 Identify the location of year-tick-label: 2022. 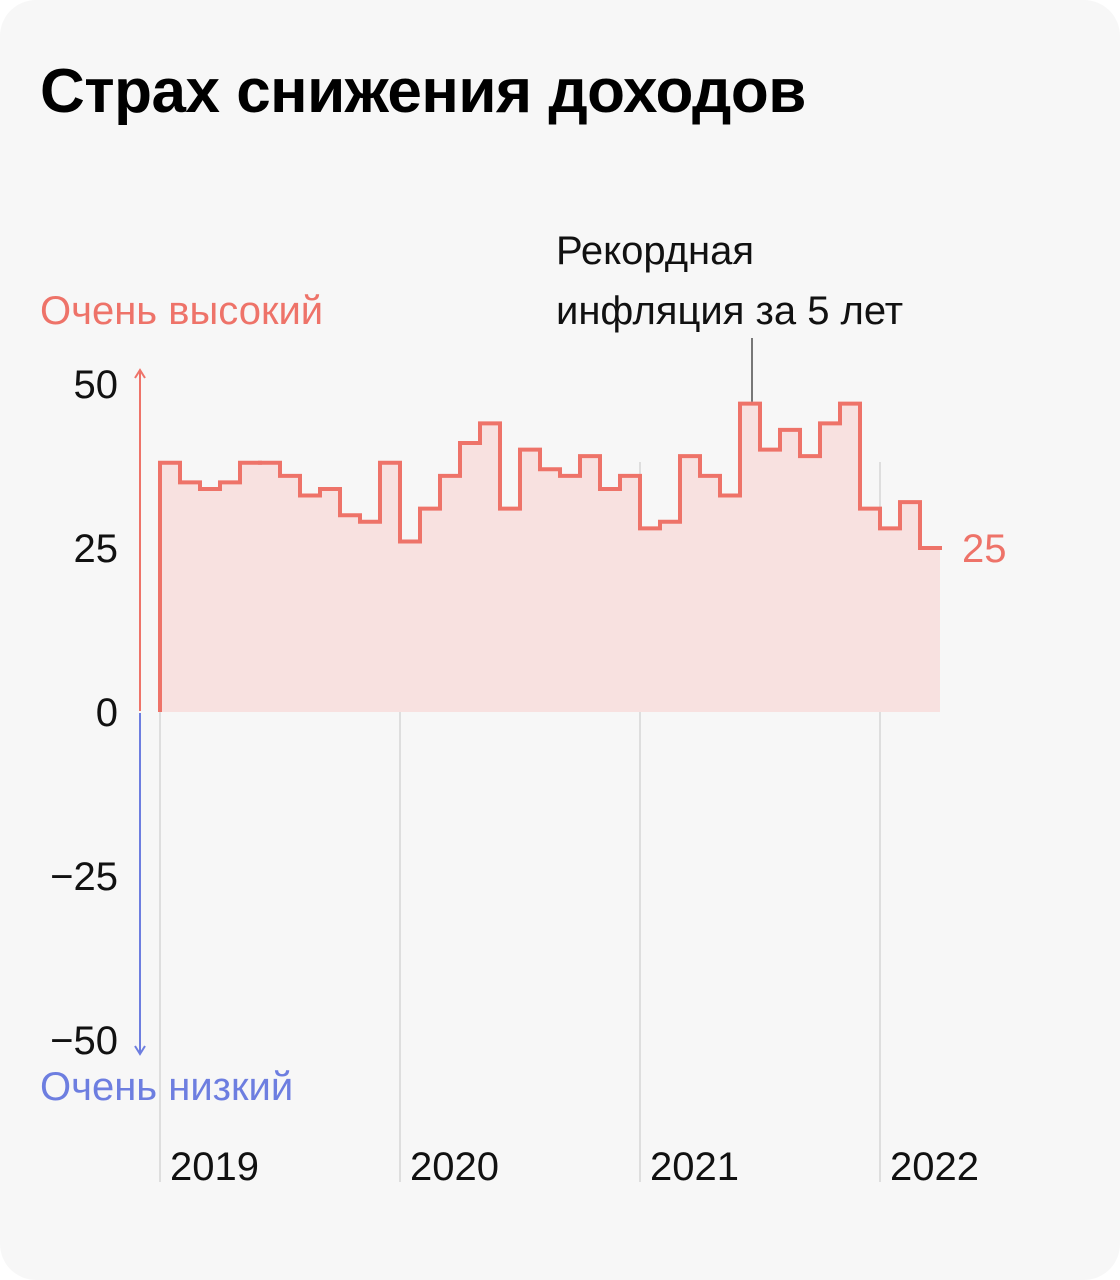
(934, 1167).